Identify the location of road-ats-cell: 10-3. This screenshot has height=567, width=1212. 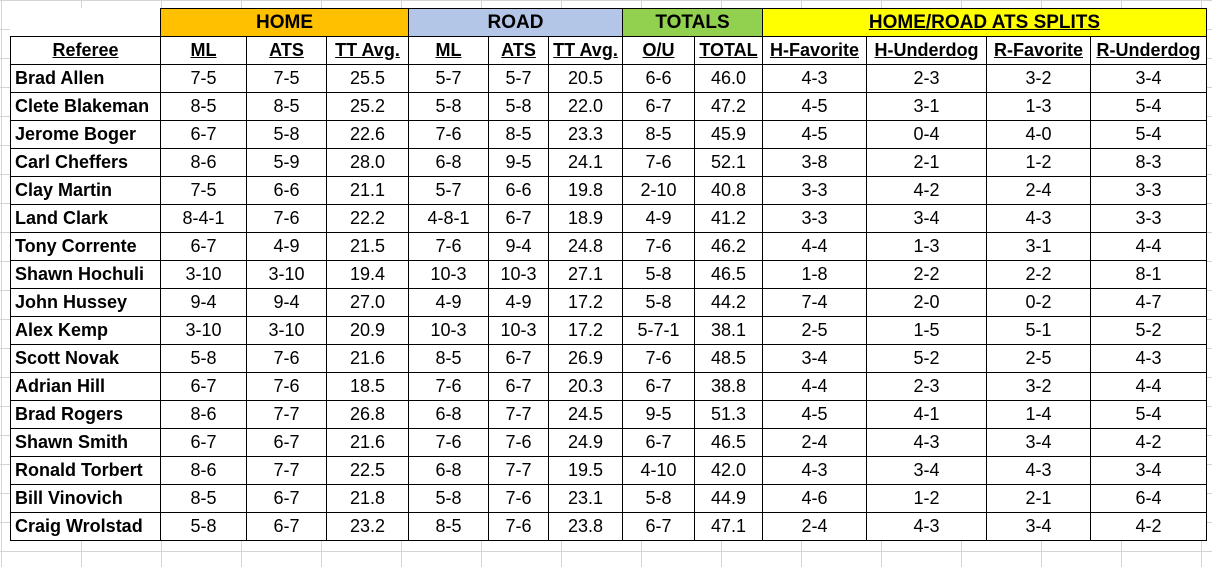
(518, 330).